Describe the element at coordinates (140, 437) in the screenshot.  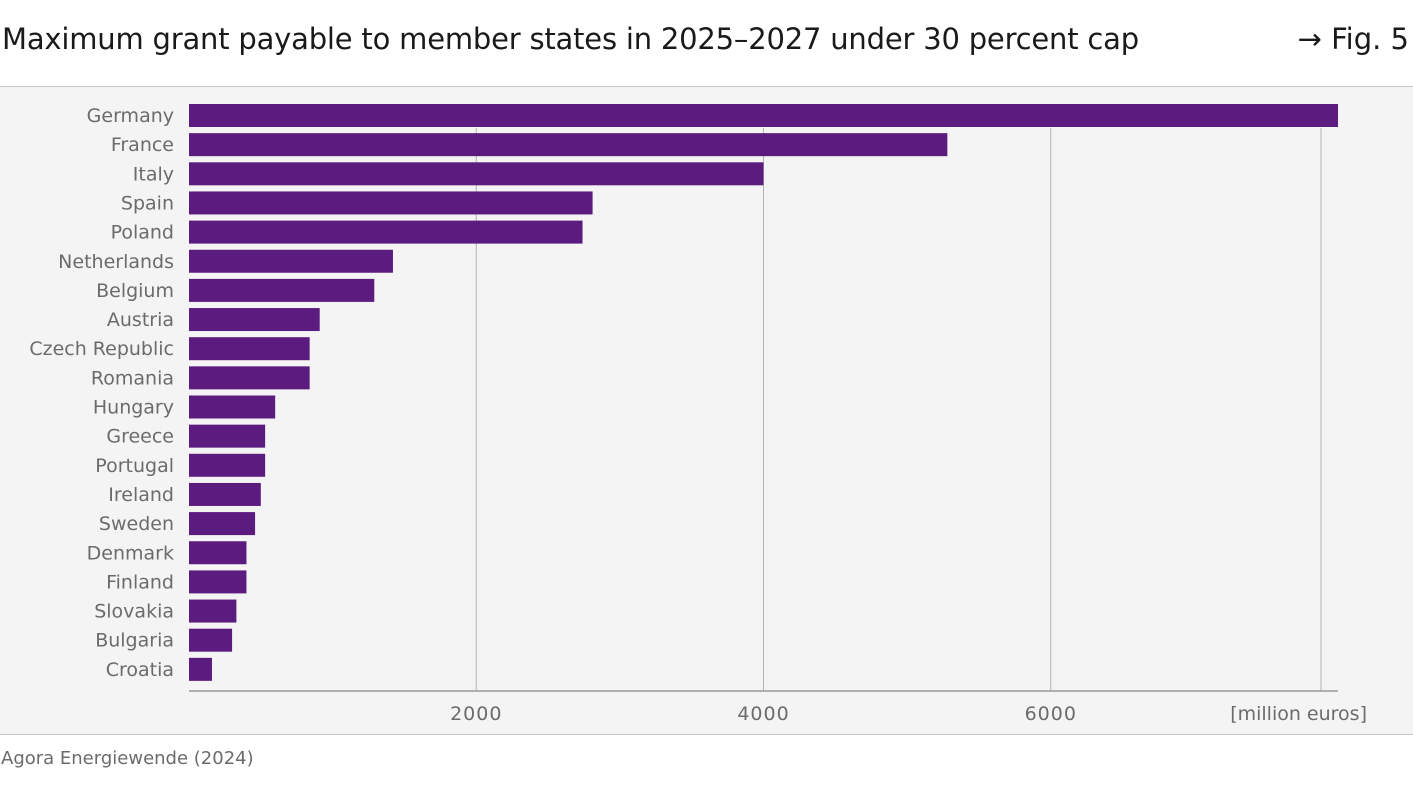
I see `category-label-greece: Greece` at that location.